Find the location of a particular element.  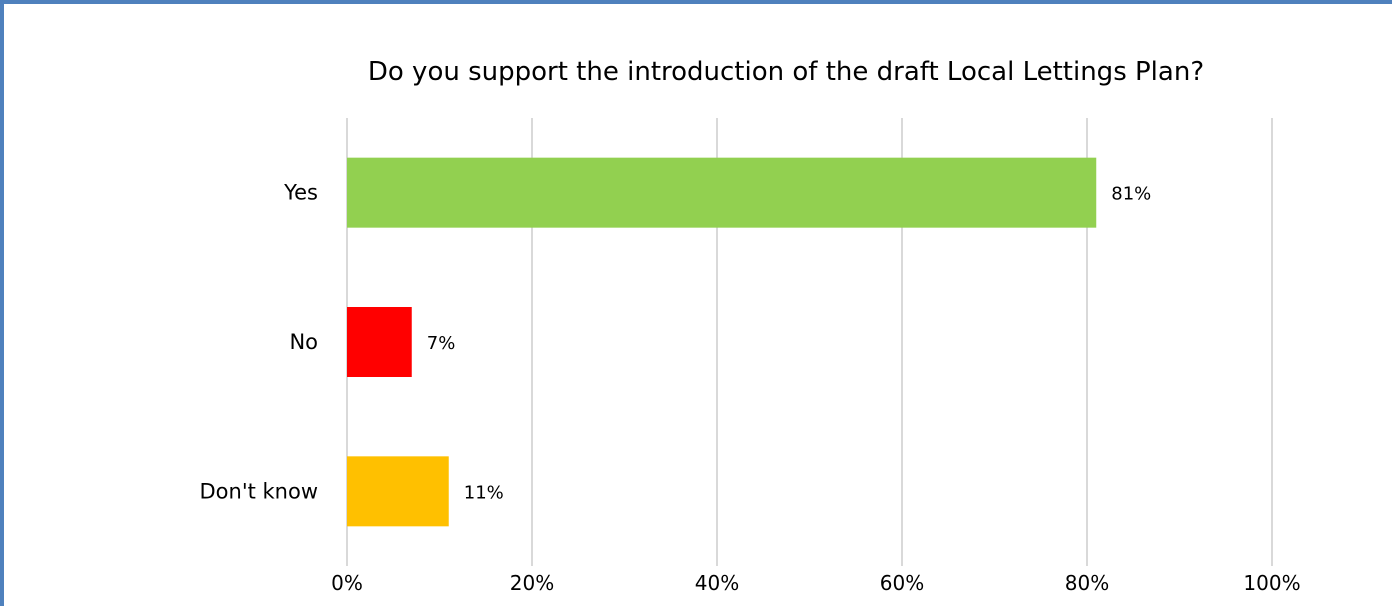

data-label: 7% is located at coordinates (441, 343).